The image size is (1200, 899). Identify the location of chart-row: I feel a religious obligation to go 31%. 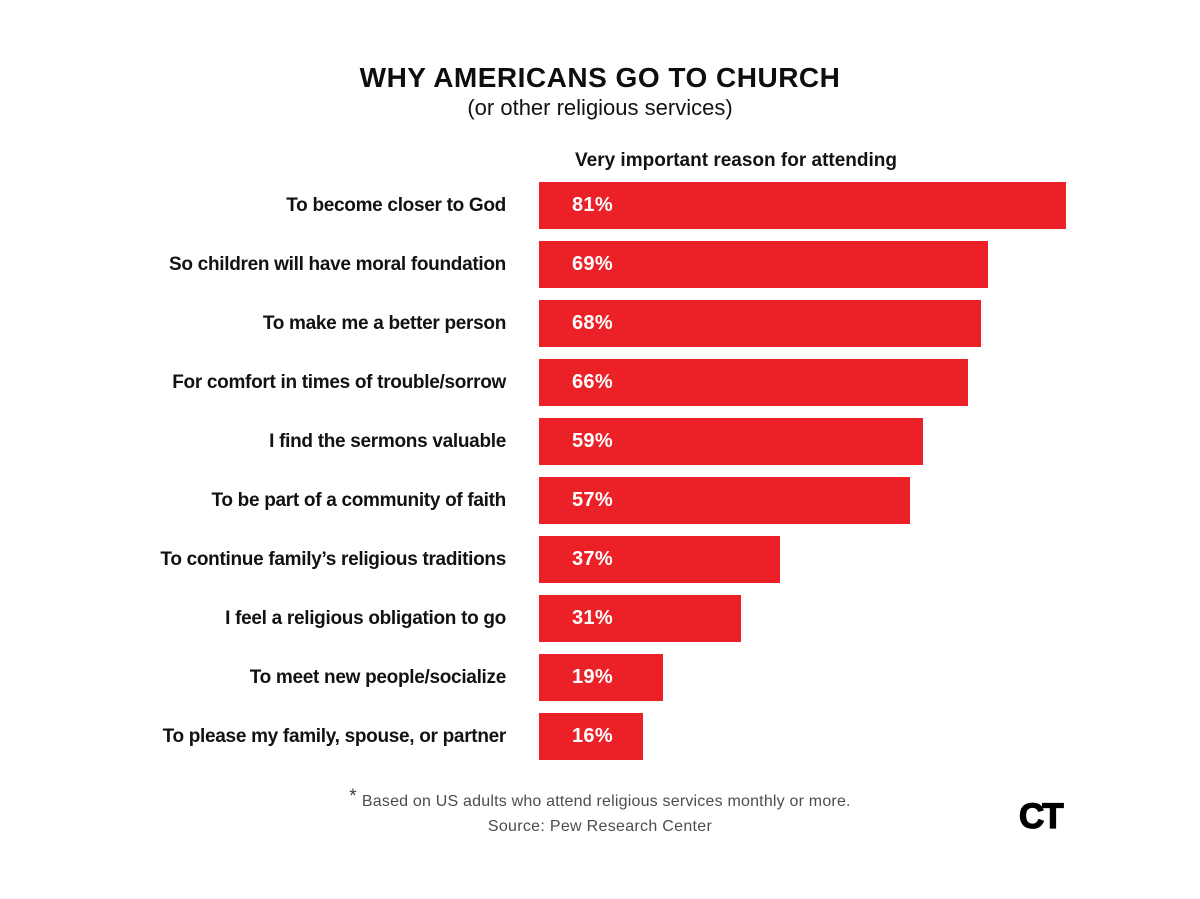
(600, 618).